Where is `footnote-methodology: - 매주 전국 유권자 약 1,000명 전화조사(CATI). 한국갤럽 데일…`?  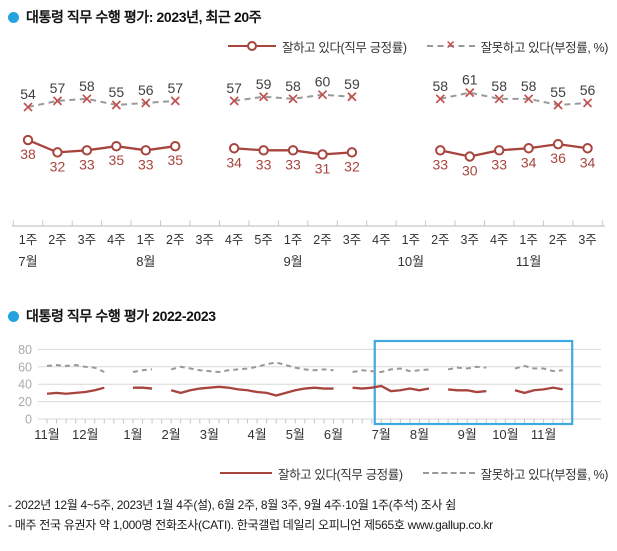
footnote-methodology: - 매주 전국 유권자 약 1,000명 전화조사(CATI). 한국갤럽 데일… is located at coordinates (250, 525).